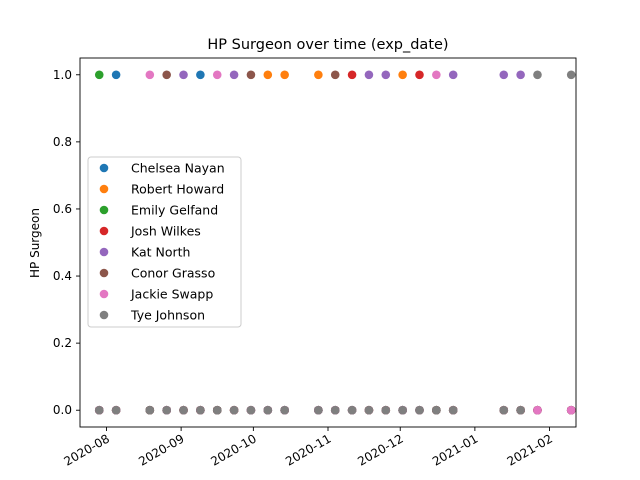  What do you see at coordinates (165, 231) in the screenshot?
I see `legend-label: Josh Wilkes` at bounding box center [165, 231].